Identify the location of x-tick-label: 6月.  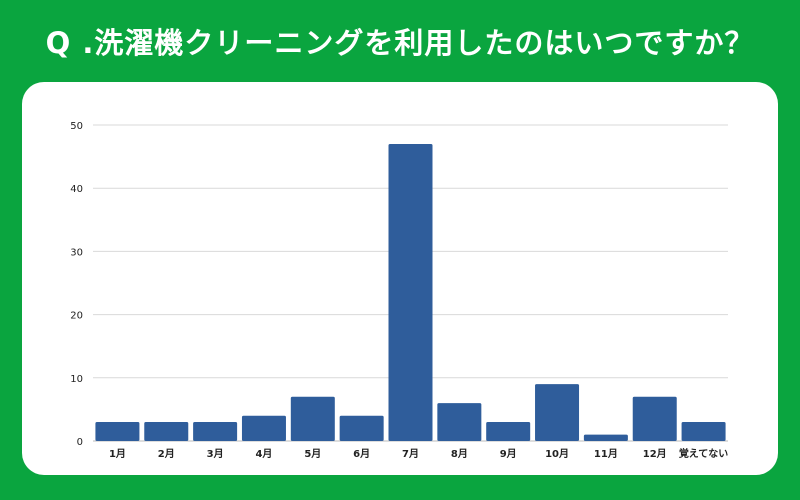
(361, 454).